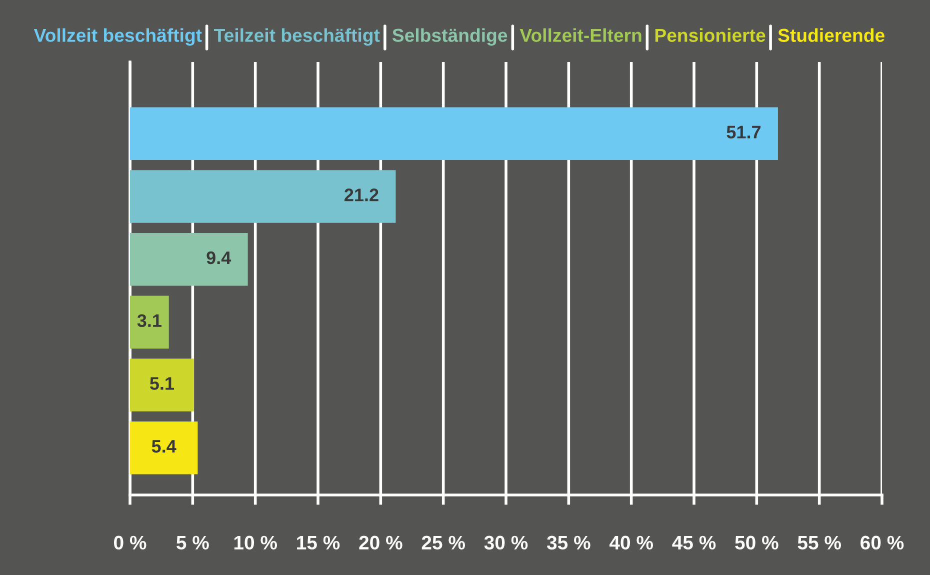  Describe the element at coordinates (380, 543) in the screenshot. I see `x-tick-label: 20 %` at that location.